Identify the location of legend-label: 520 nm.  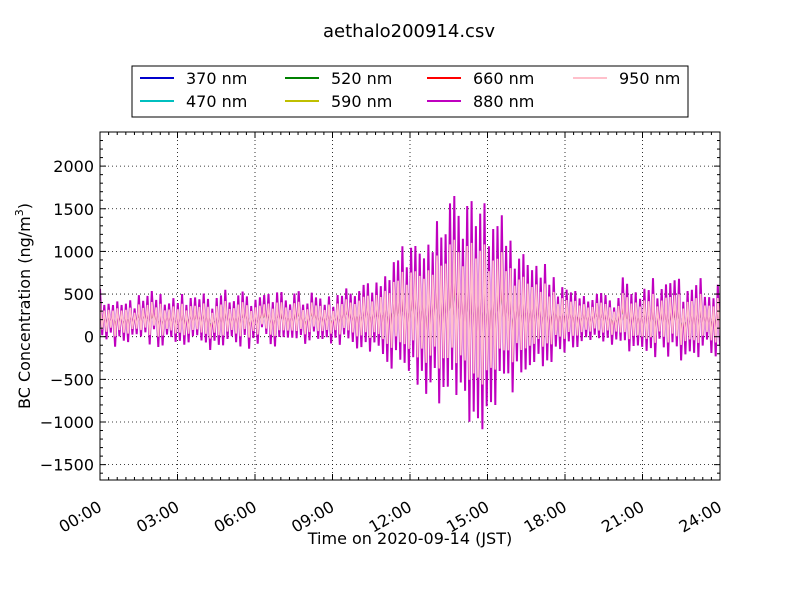
(361, 78).